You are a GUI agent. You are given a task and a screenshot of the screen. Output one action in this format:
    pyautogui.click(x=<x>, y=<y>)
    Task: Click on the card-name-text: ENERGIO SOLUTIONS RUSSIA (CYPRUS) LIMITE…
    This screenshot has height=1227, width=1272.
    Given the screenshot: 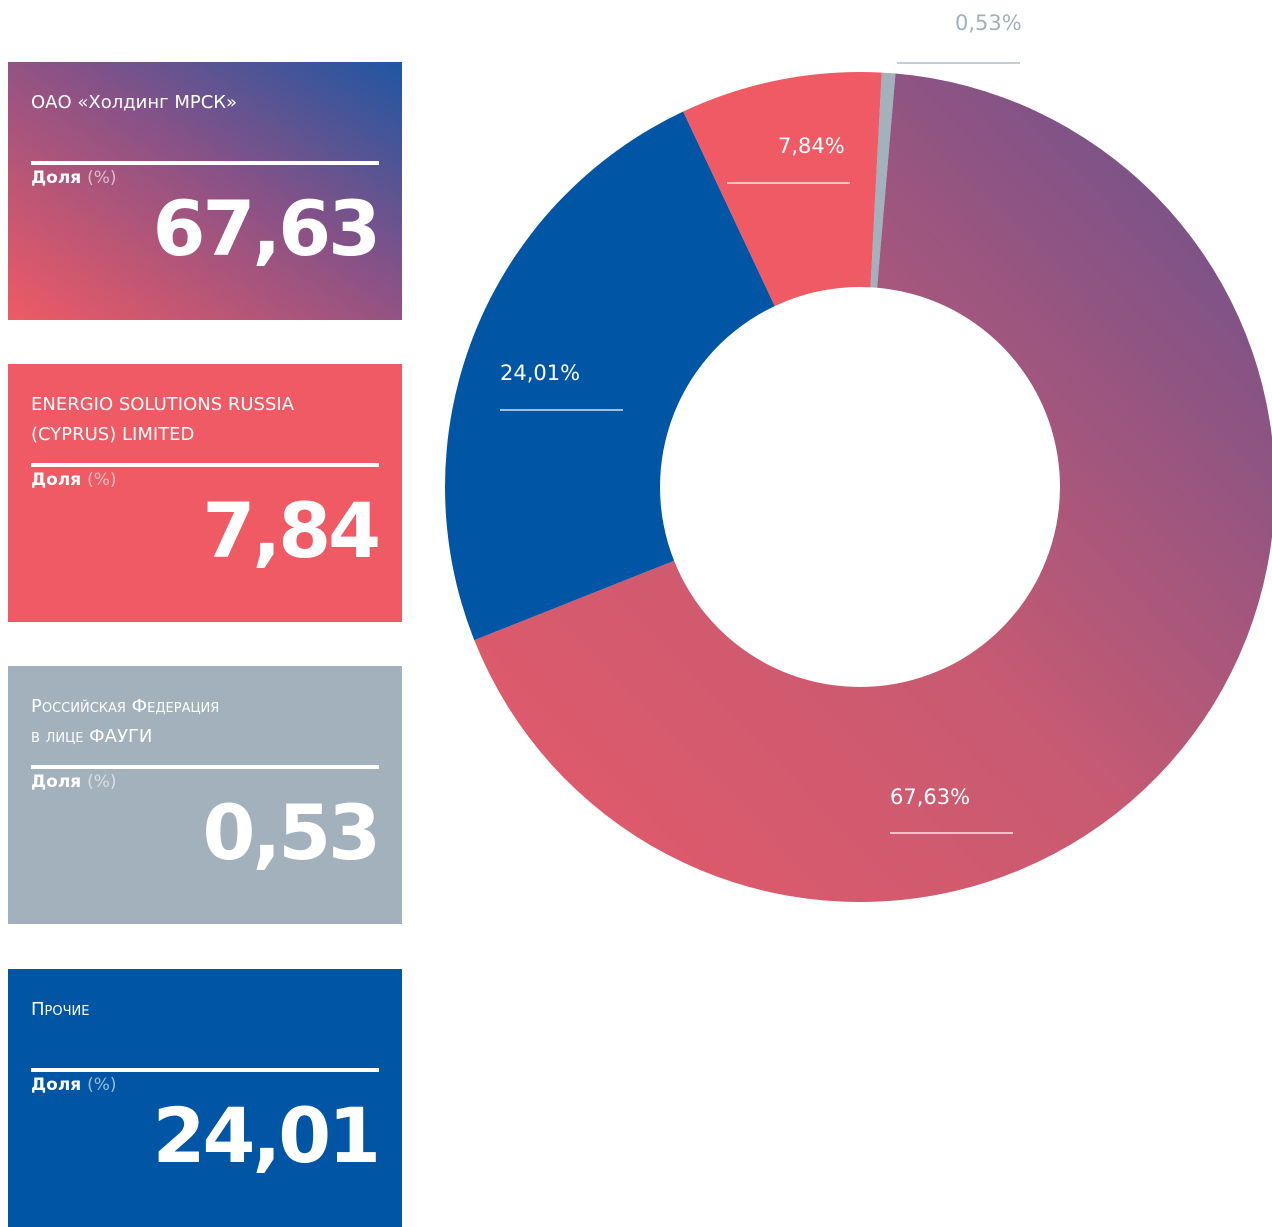 What is the action you would take?
    pyautogui.click(x=163, y=419)
    